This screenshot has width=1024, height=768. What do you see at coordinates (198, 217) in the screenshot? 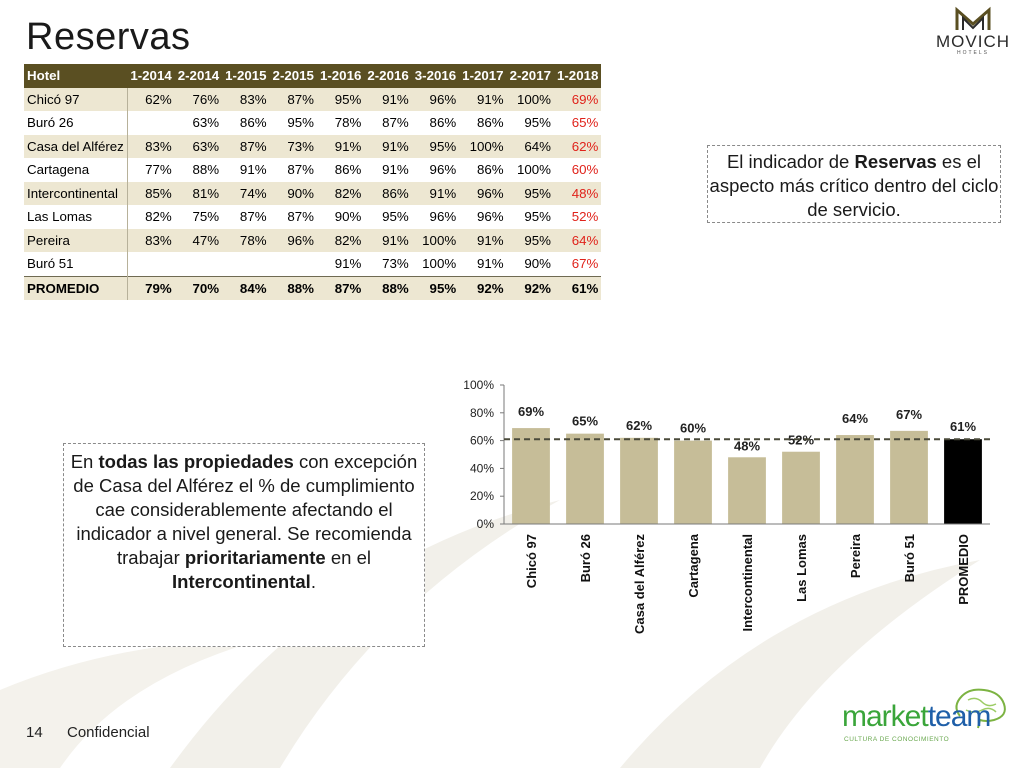
I see `percentage-cell: 75%` at bounding box center [198, 217].